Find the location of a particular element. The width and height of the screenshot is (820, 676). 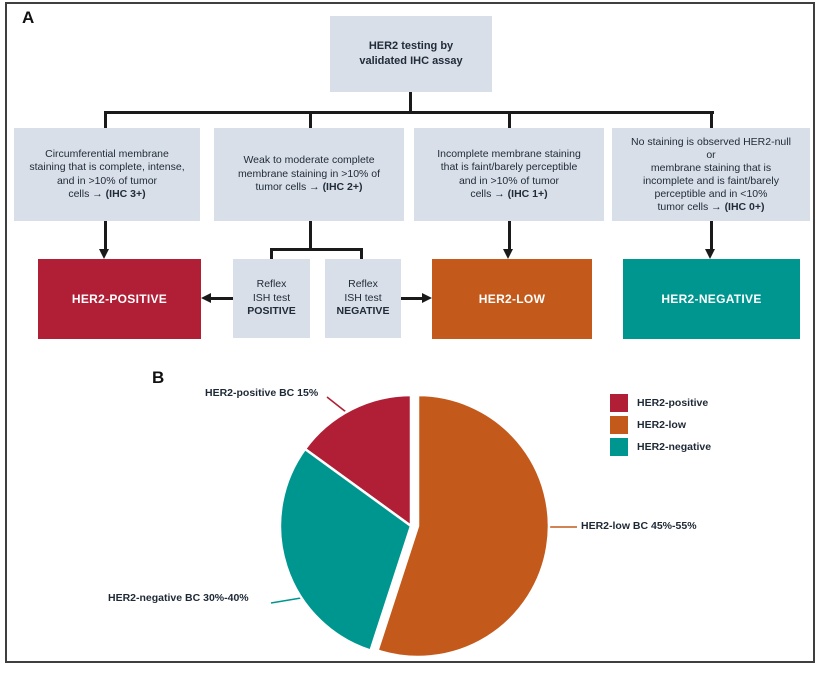

callout-her2-positive: HER2-positive BC 15% is located at coordinates (262, 393).